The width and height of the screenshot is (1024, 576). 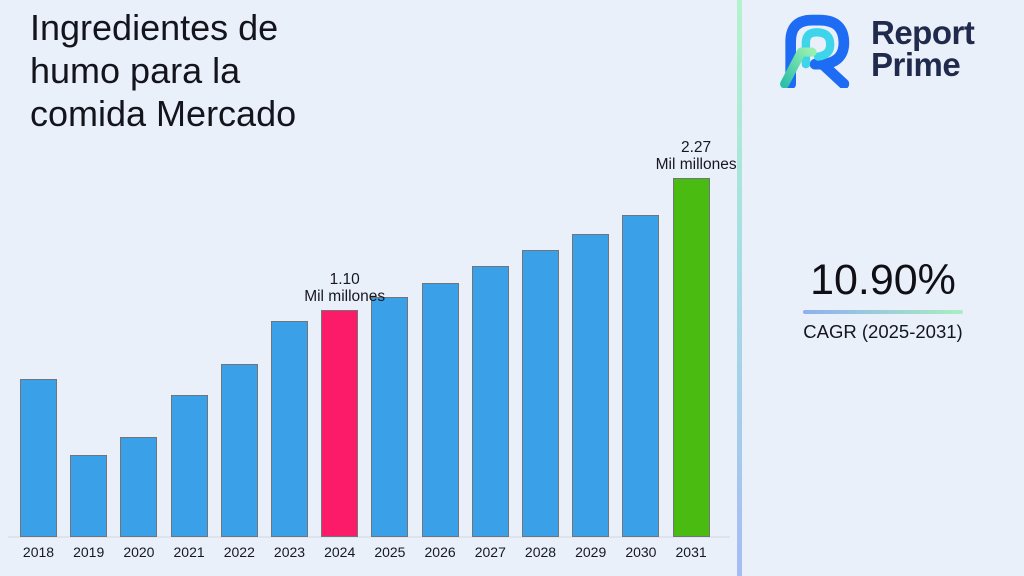 What do you see at coordinates (440, 410) in the screenshot?
I see `bar-2026` at bounding box center [440, 410].